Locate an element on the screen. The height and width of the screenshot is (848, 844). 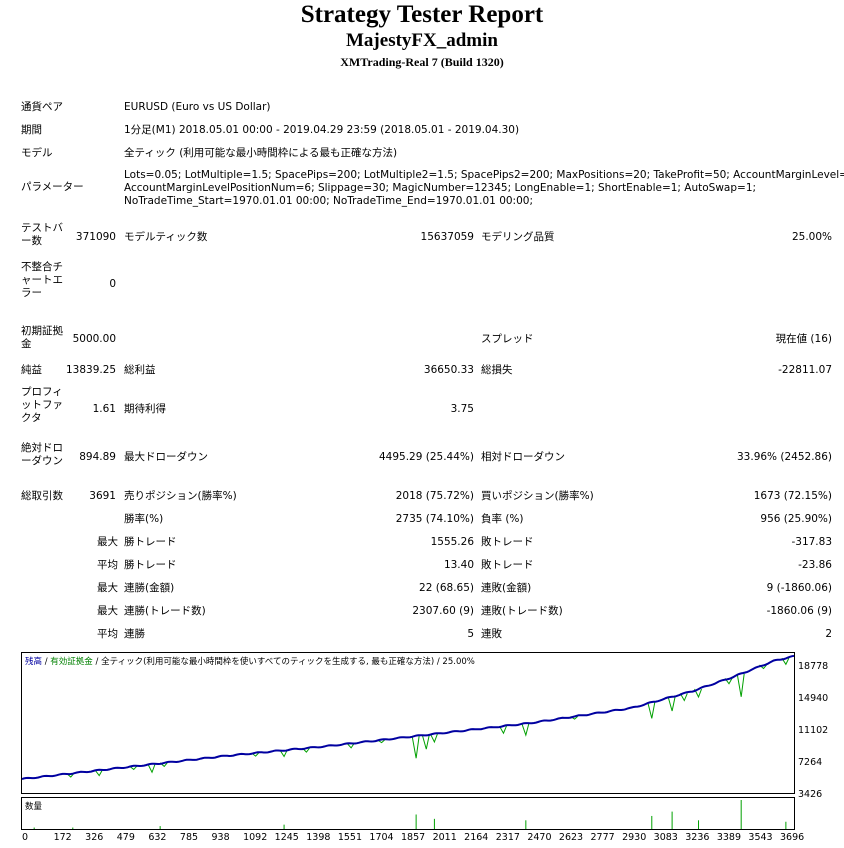
max-consec-loss-value: -1860.06 (9) is located at coordinates (799, 611).